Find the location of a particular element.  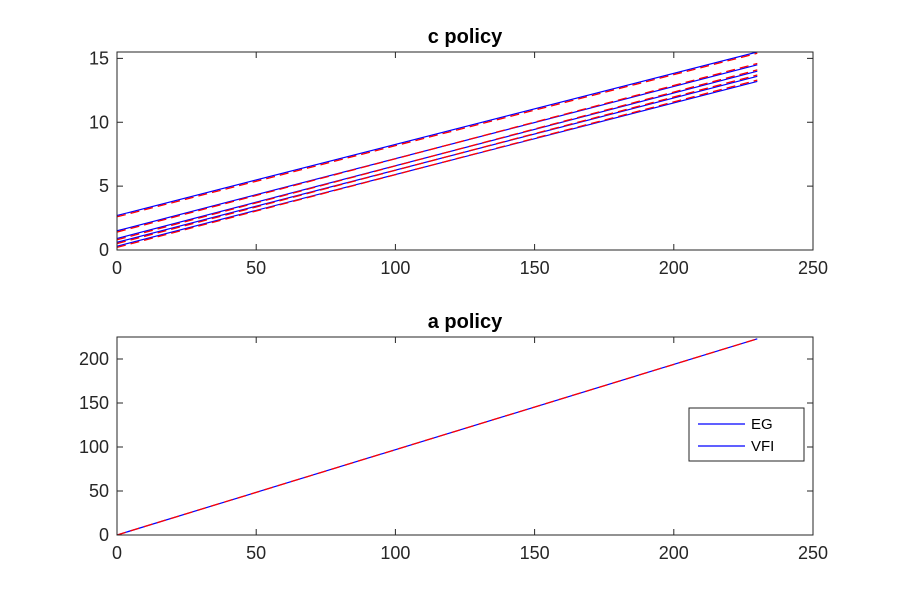

a-policy-x-tick-label: 0 is located at coordinates (117, 553).